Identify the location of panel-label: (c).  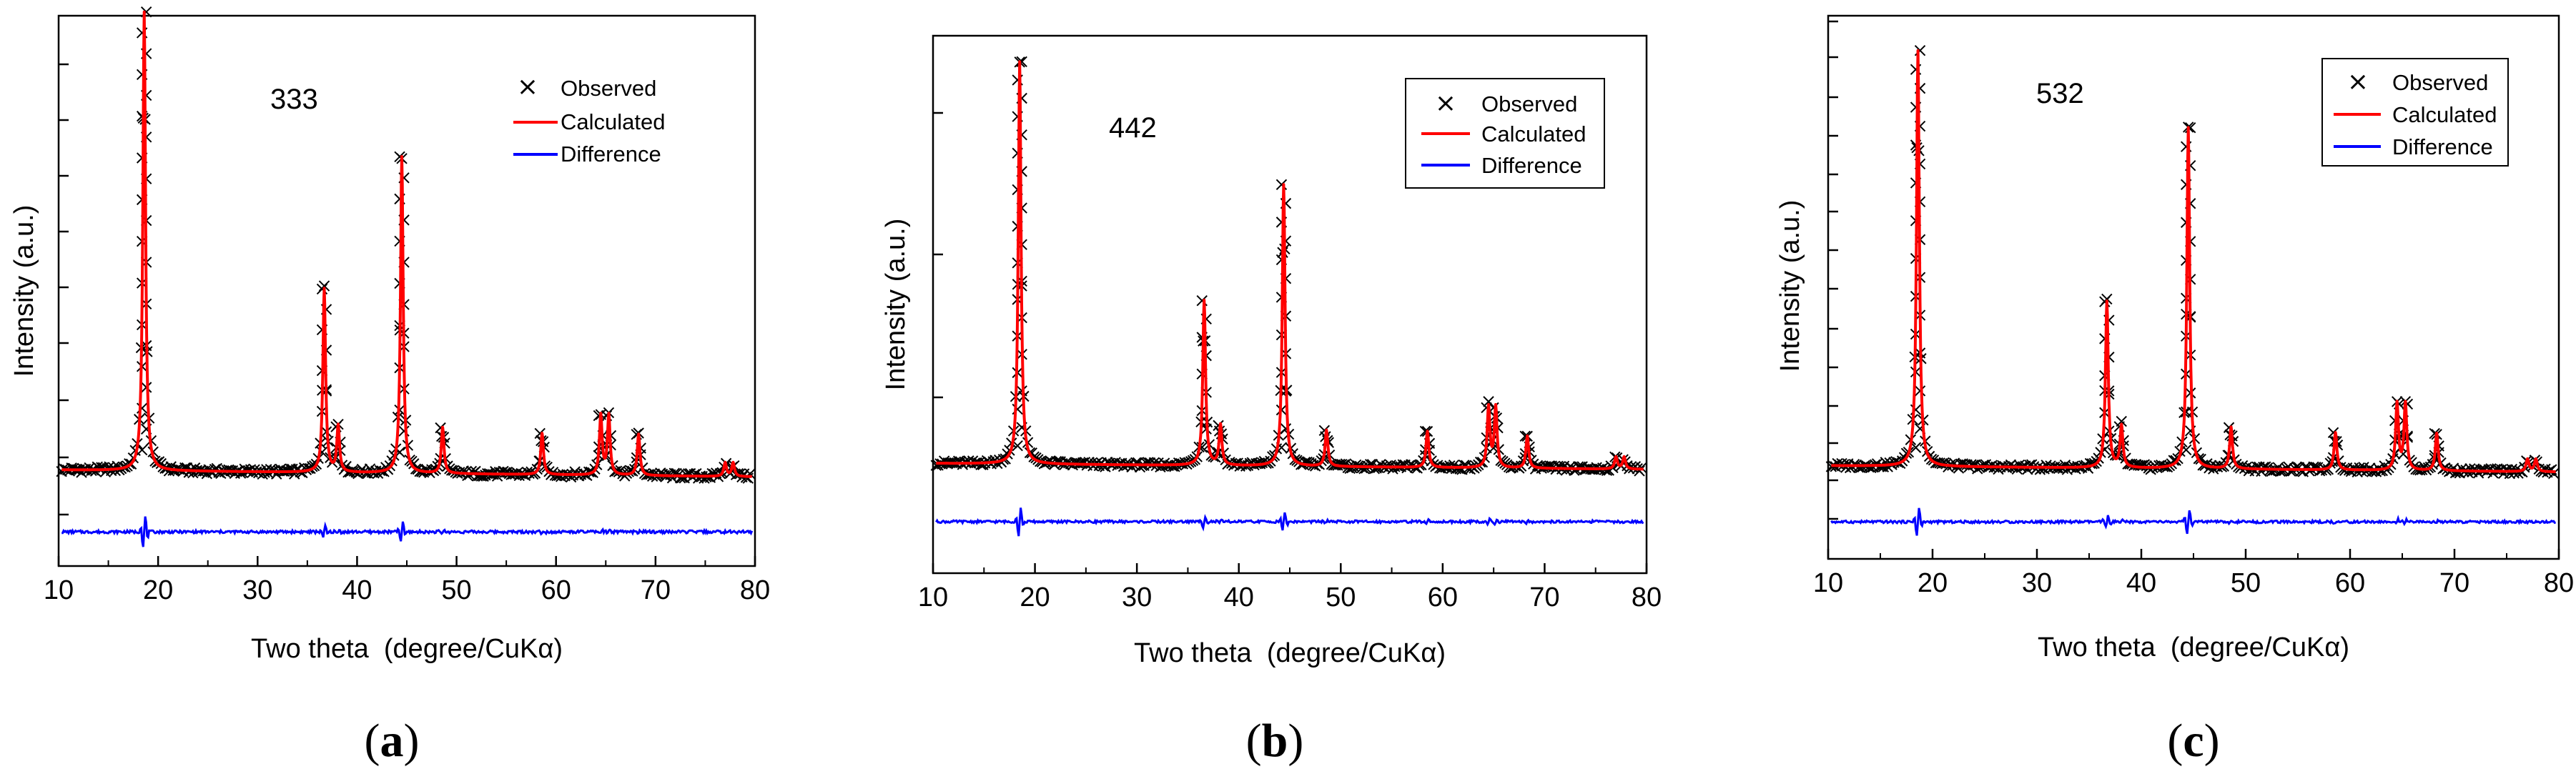
(2193, 741).